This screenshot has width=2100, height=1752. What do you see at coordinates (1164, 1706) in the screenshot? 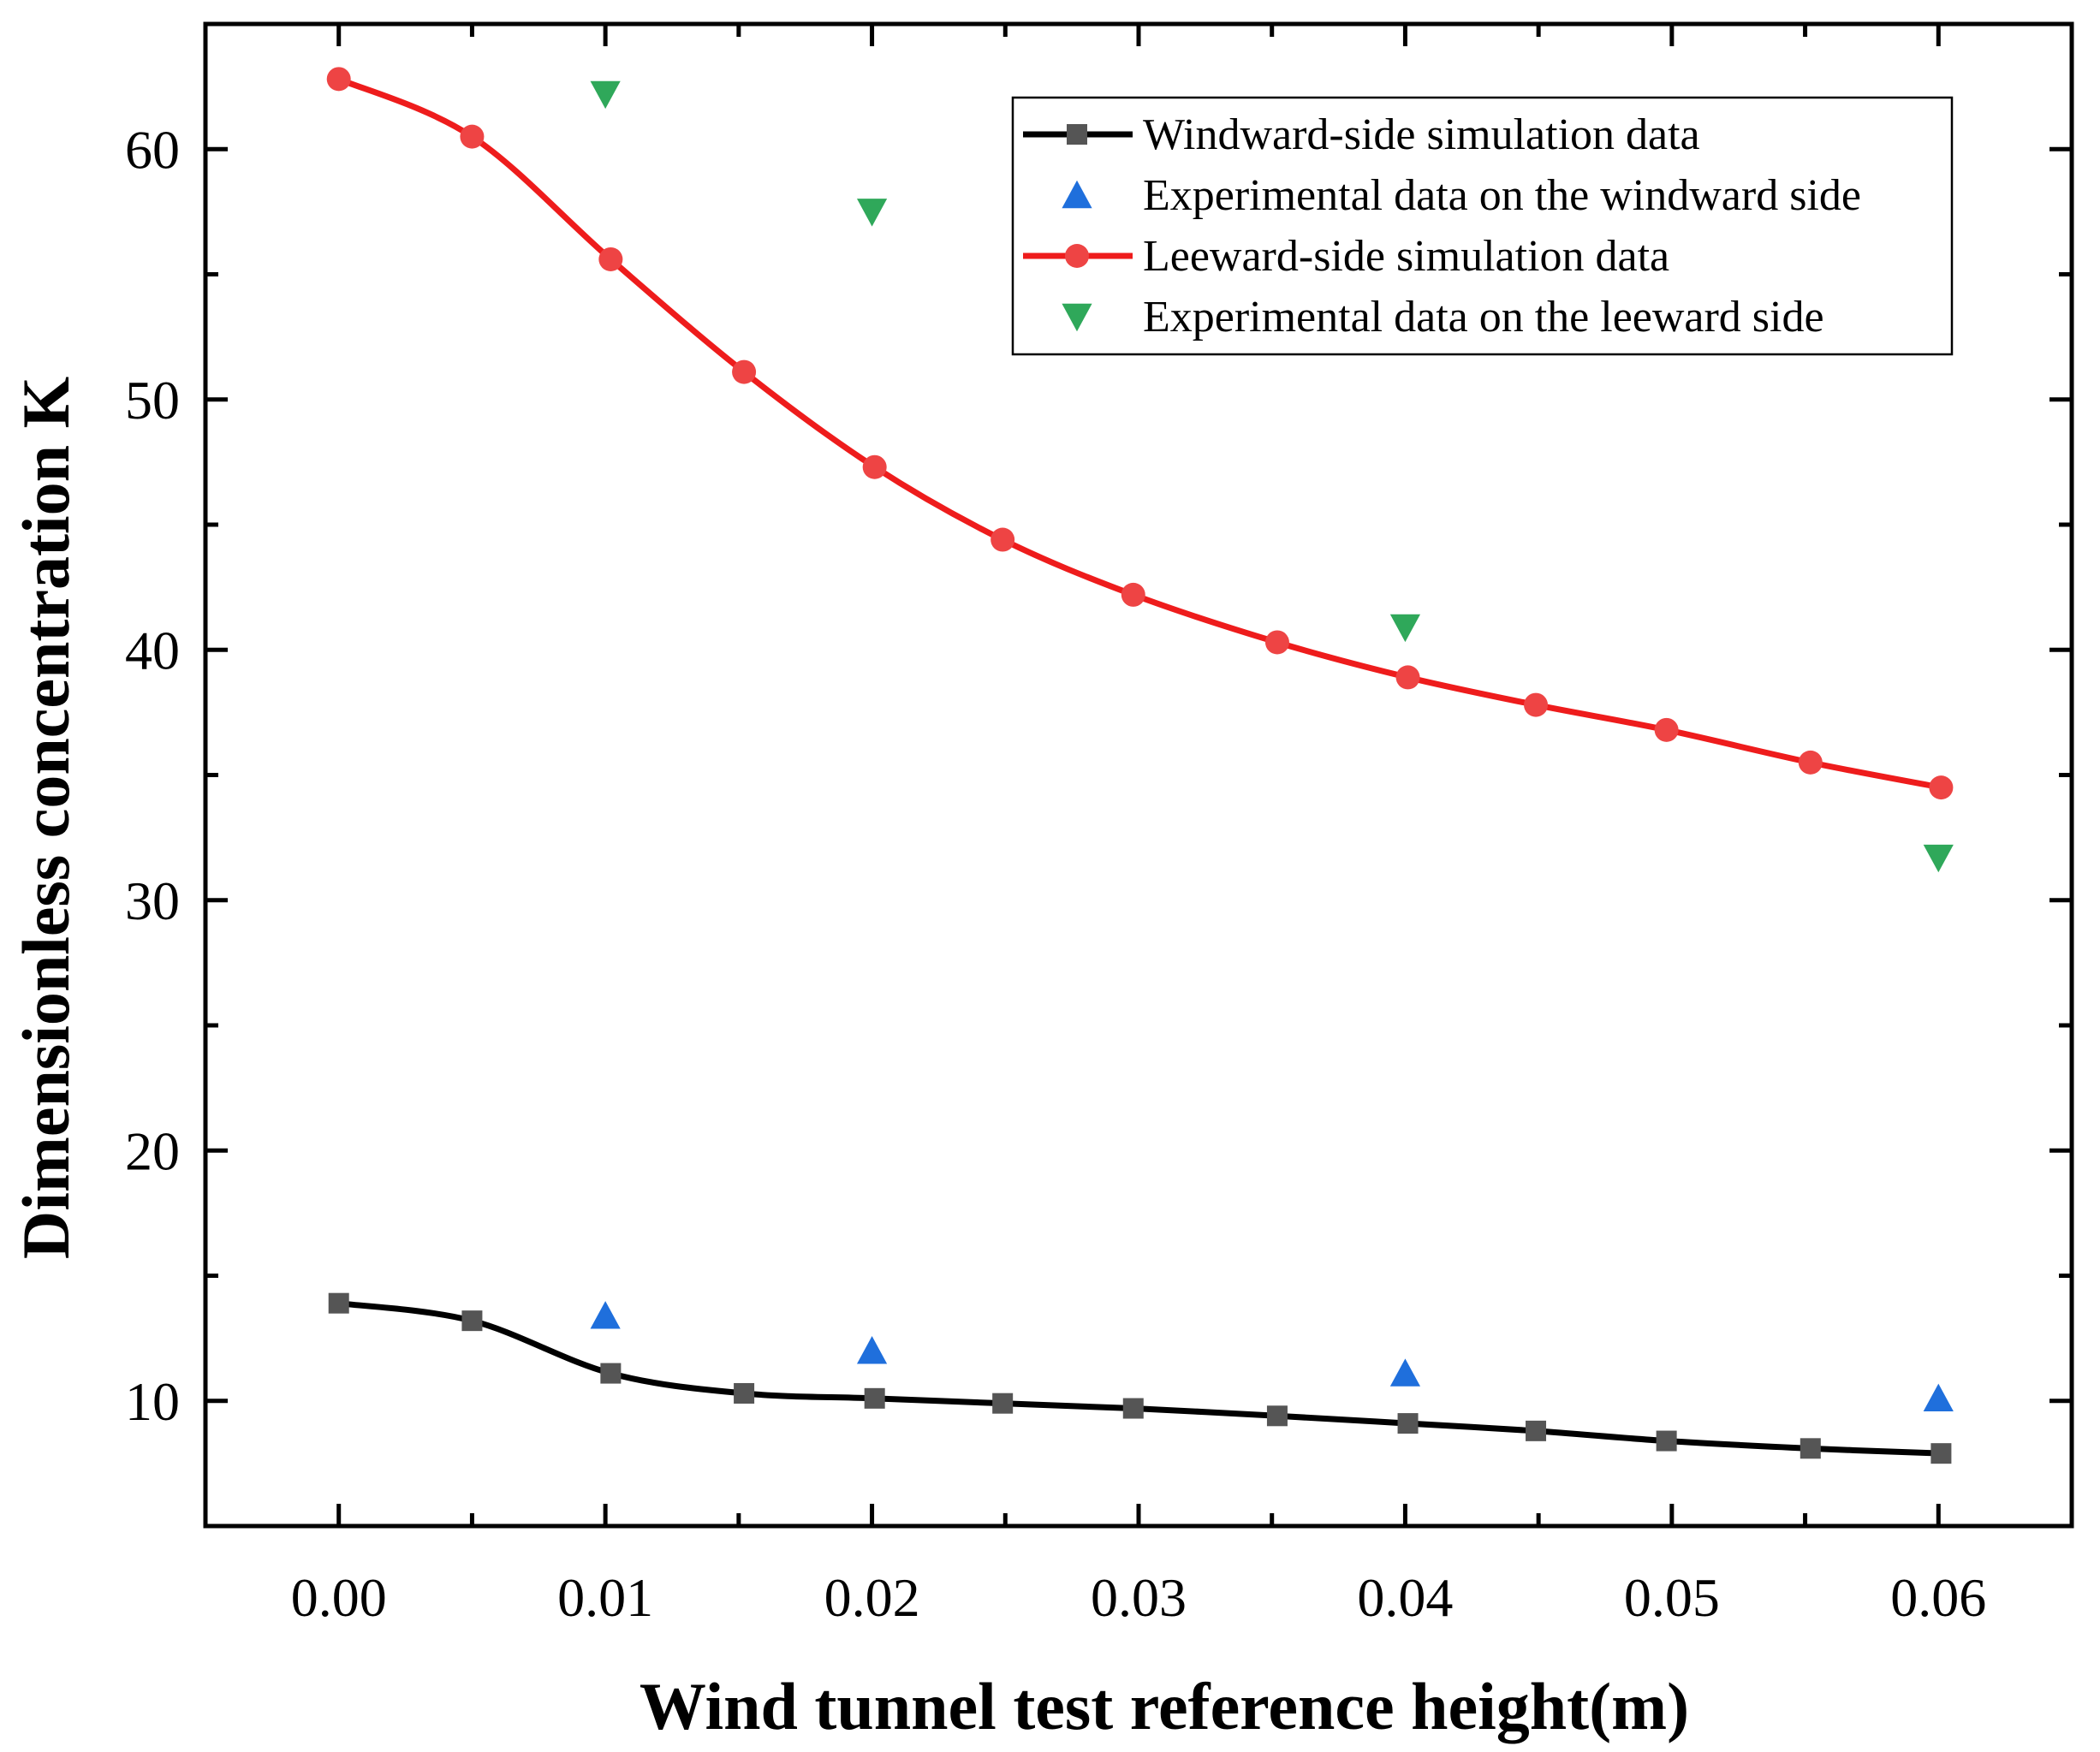
I see `x-axis-title: Wind tunnel test reference height(m)` at bounding box center [1164, 1706].